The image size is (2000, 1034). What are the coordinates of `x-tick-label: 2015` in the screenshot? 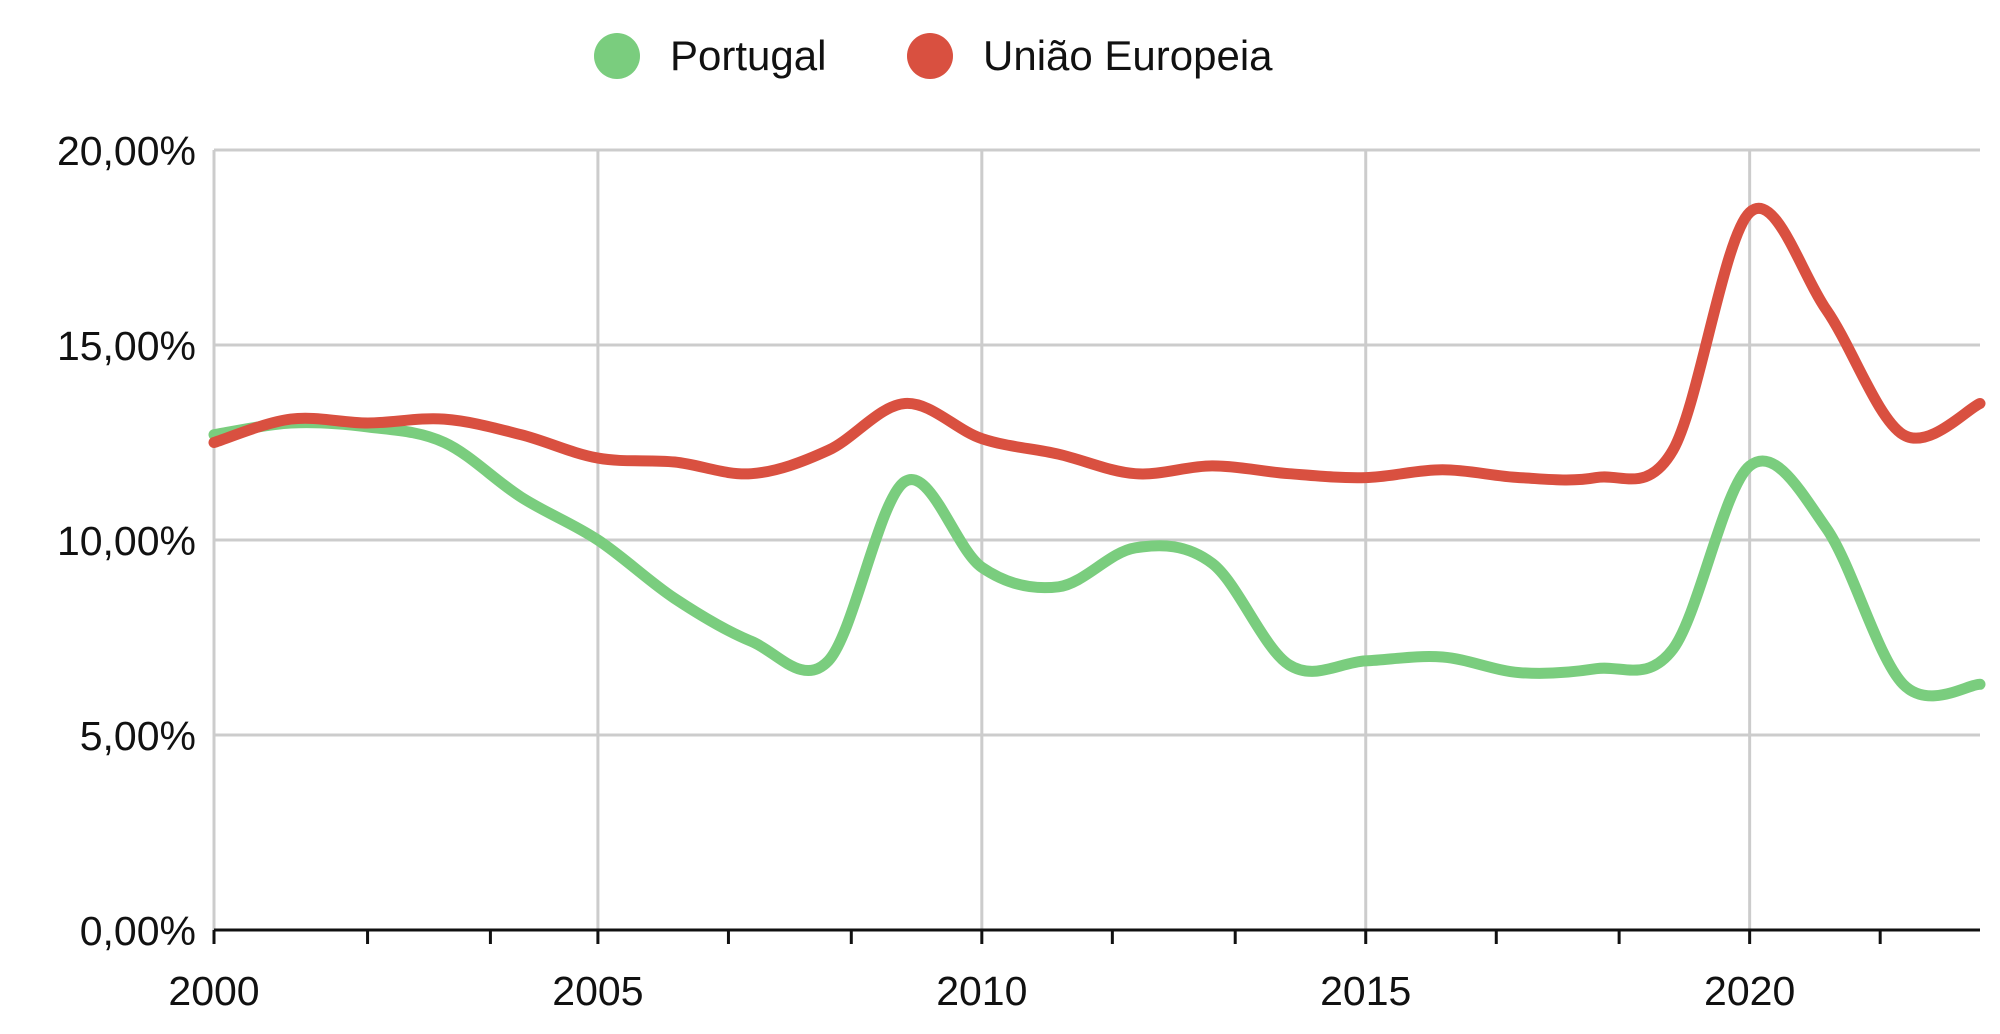 It's located at (1365, 991).